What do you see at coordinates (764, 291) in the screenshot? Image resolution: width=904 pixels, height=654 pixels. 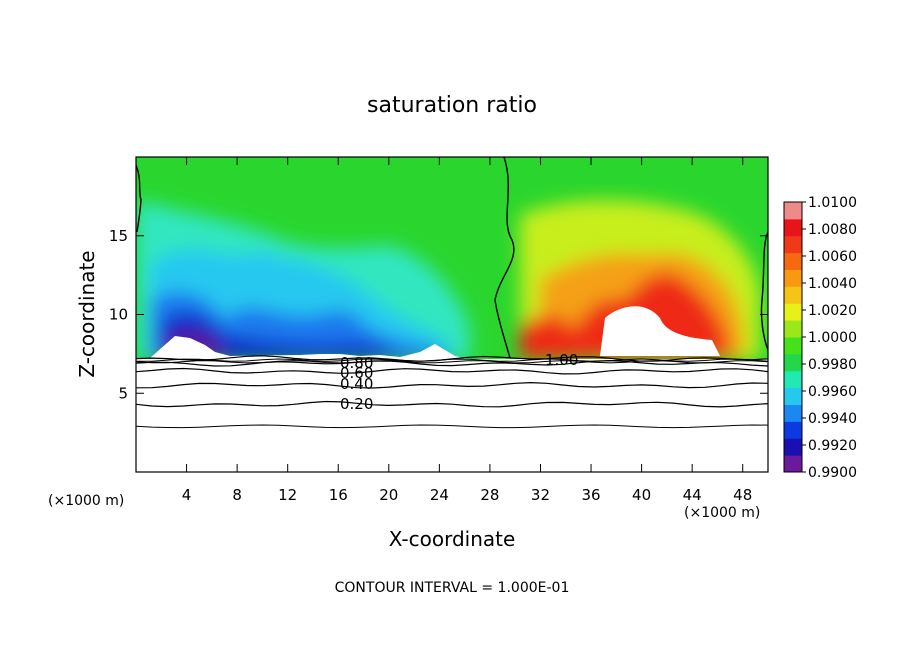 I see `contour-1-00-right` at bounding box center [764, 291].